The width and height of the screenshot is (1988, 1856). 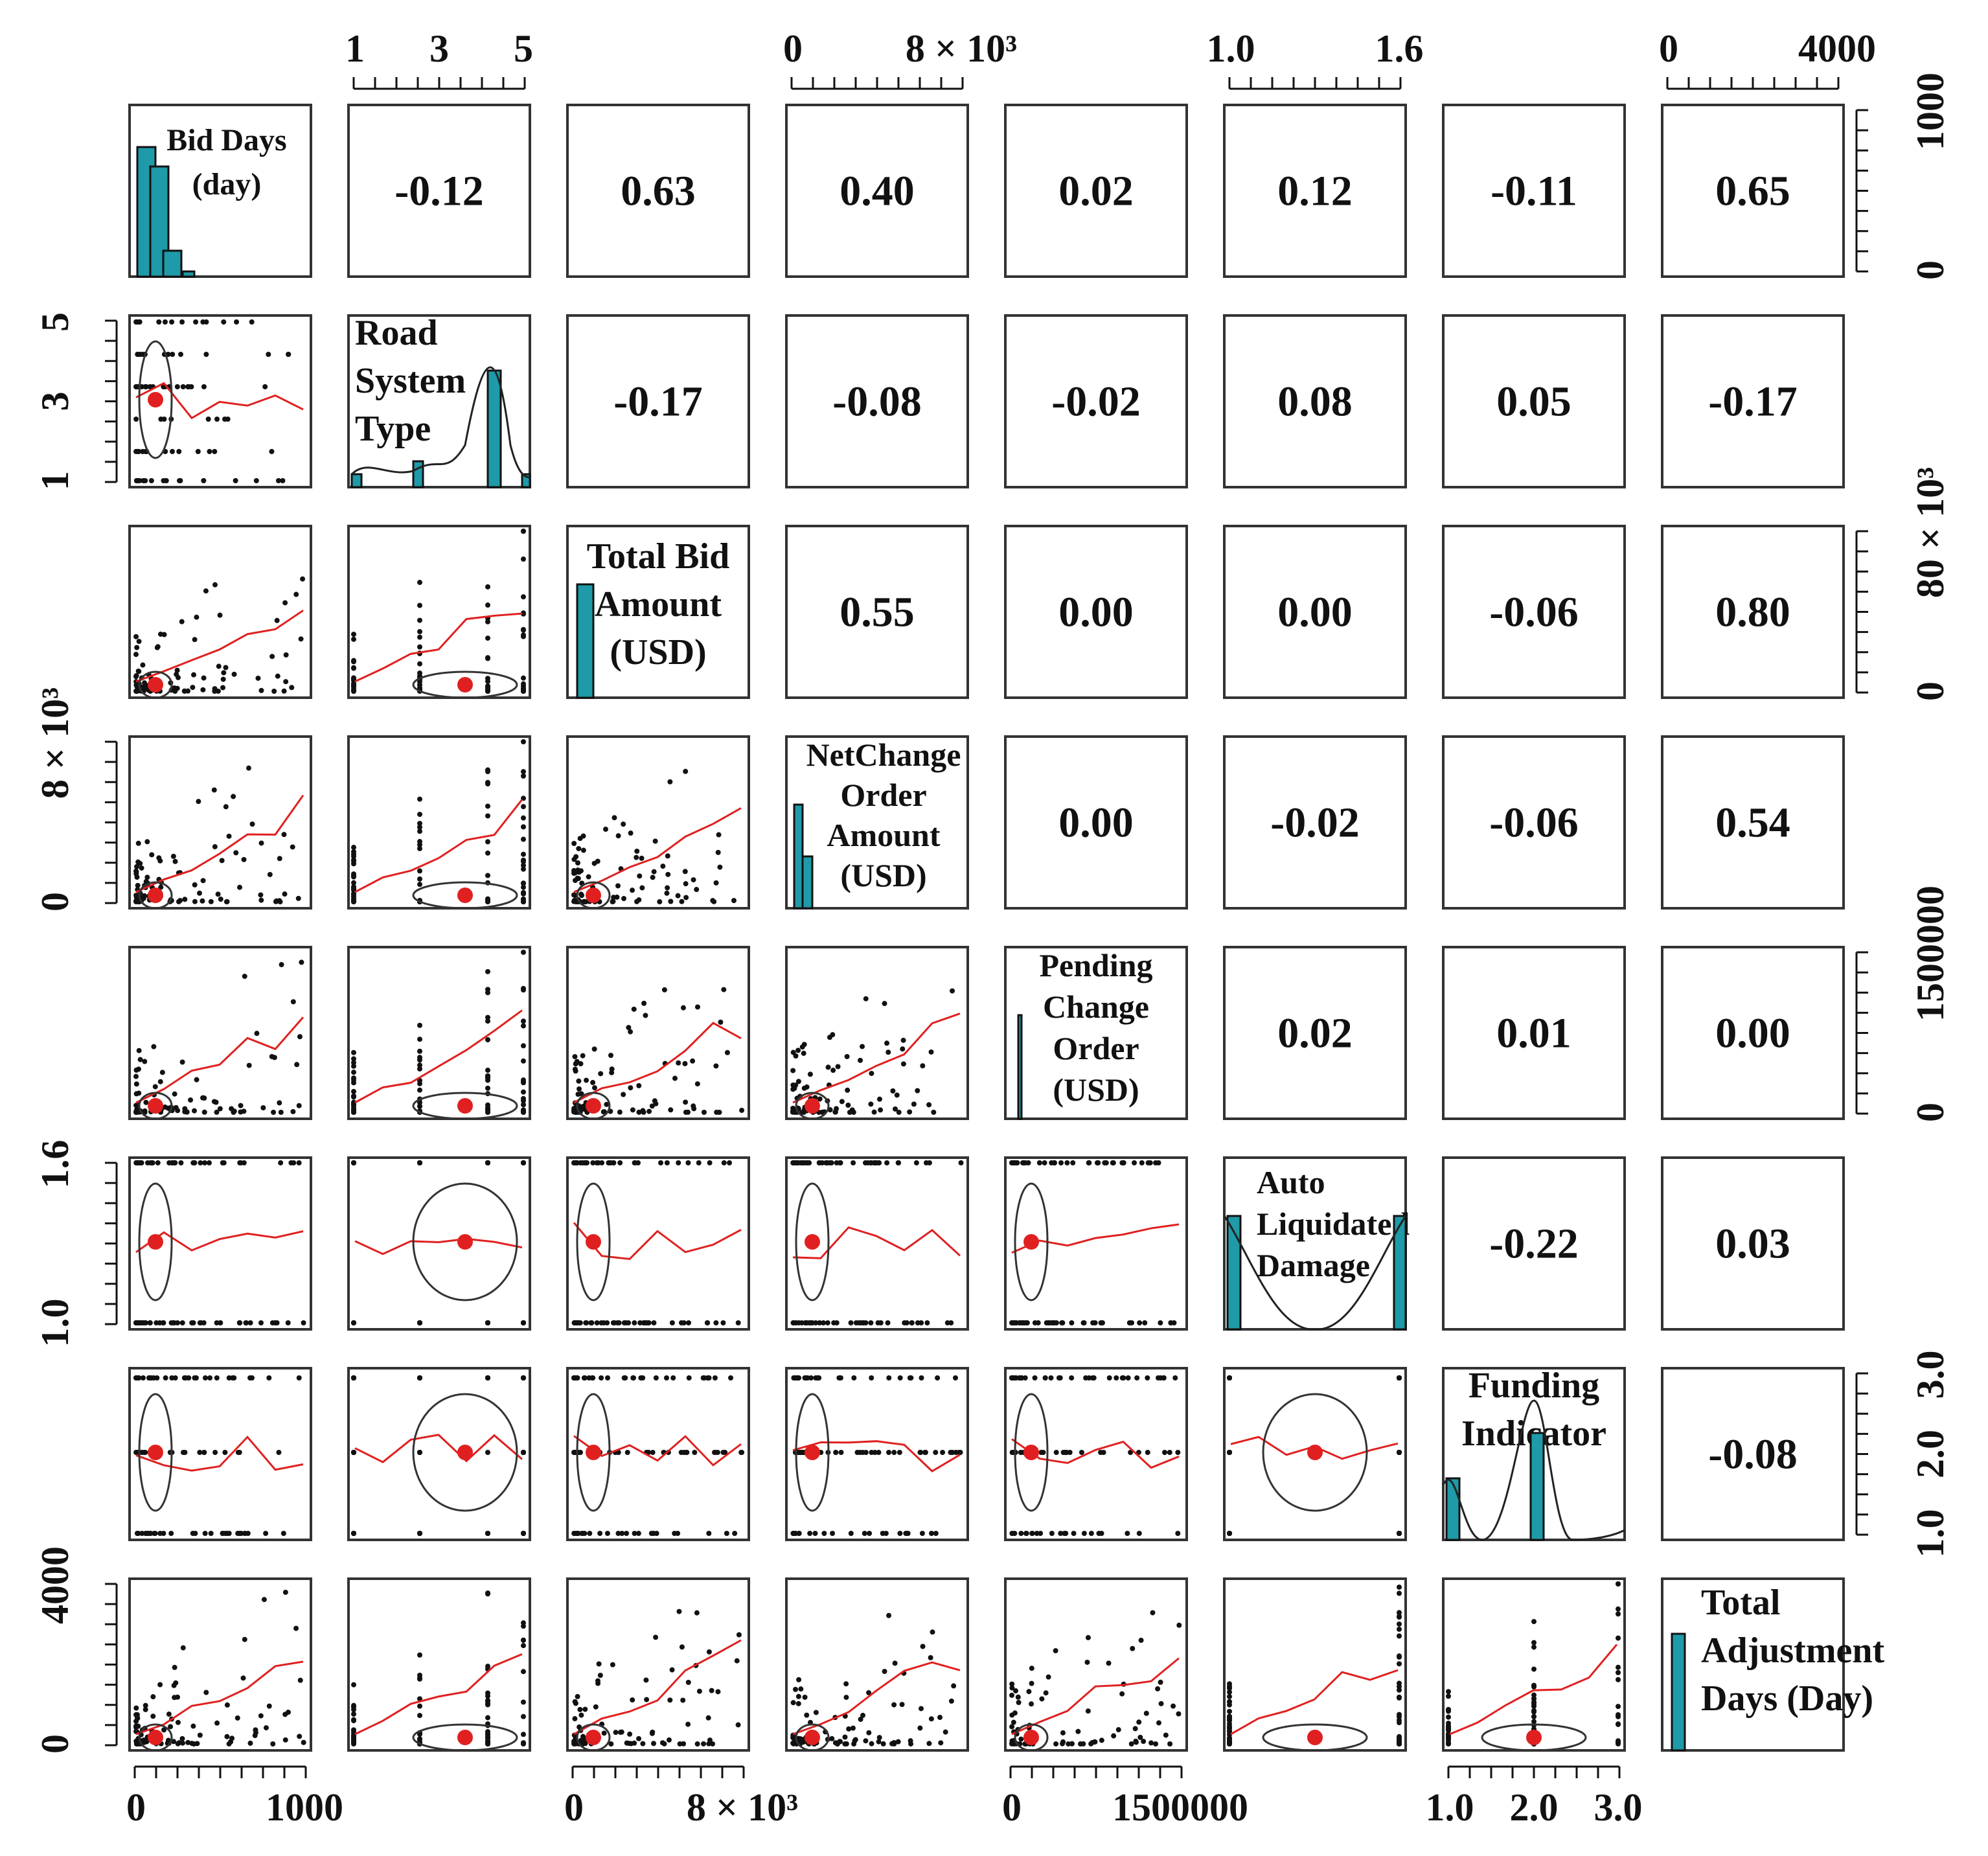 I want to click on correlation-value: 0.12, so click(x=1315, y=191).